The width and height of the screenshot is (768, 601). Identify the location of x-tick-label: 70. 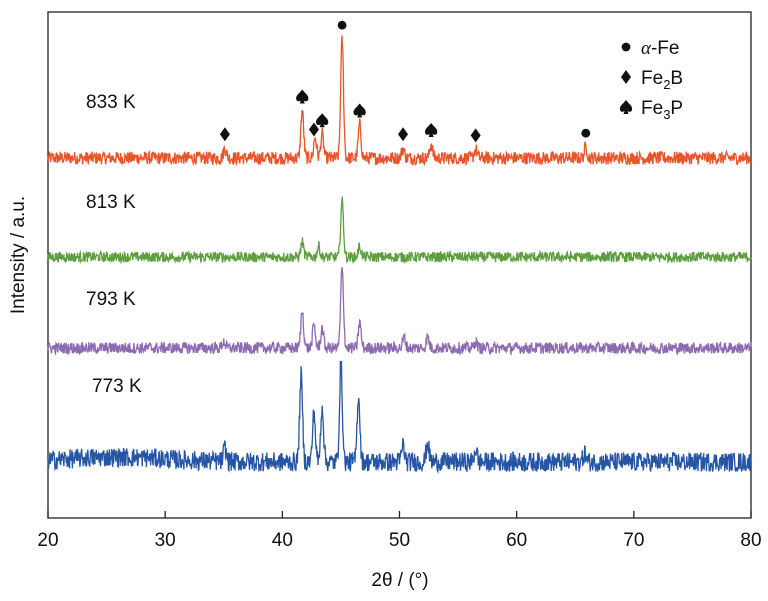
(633, 540).